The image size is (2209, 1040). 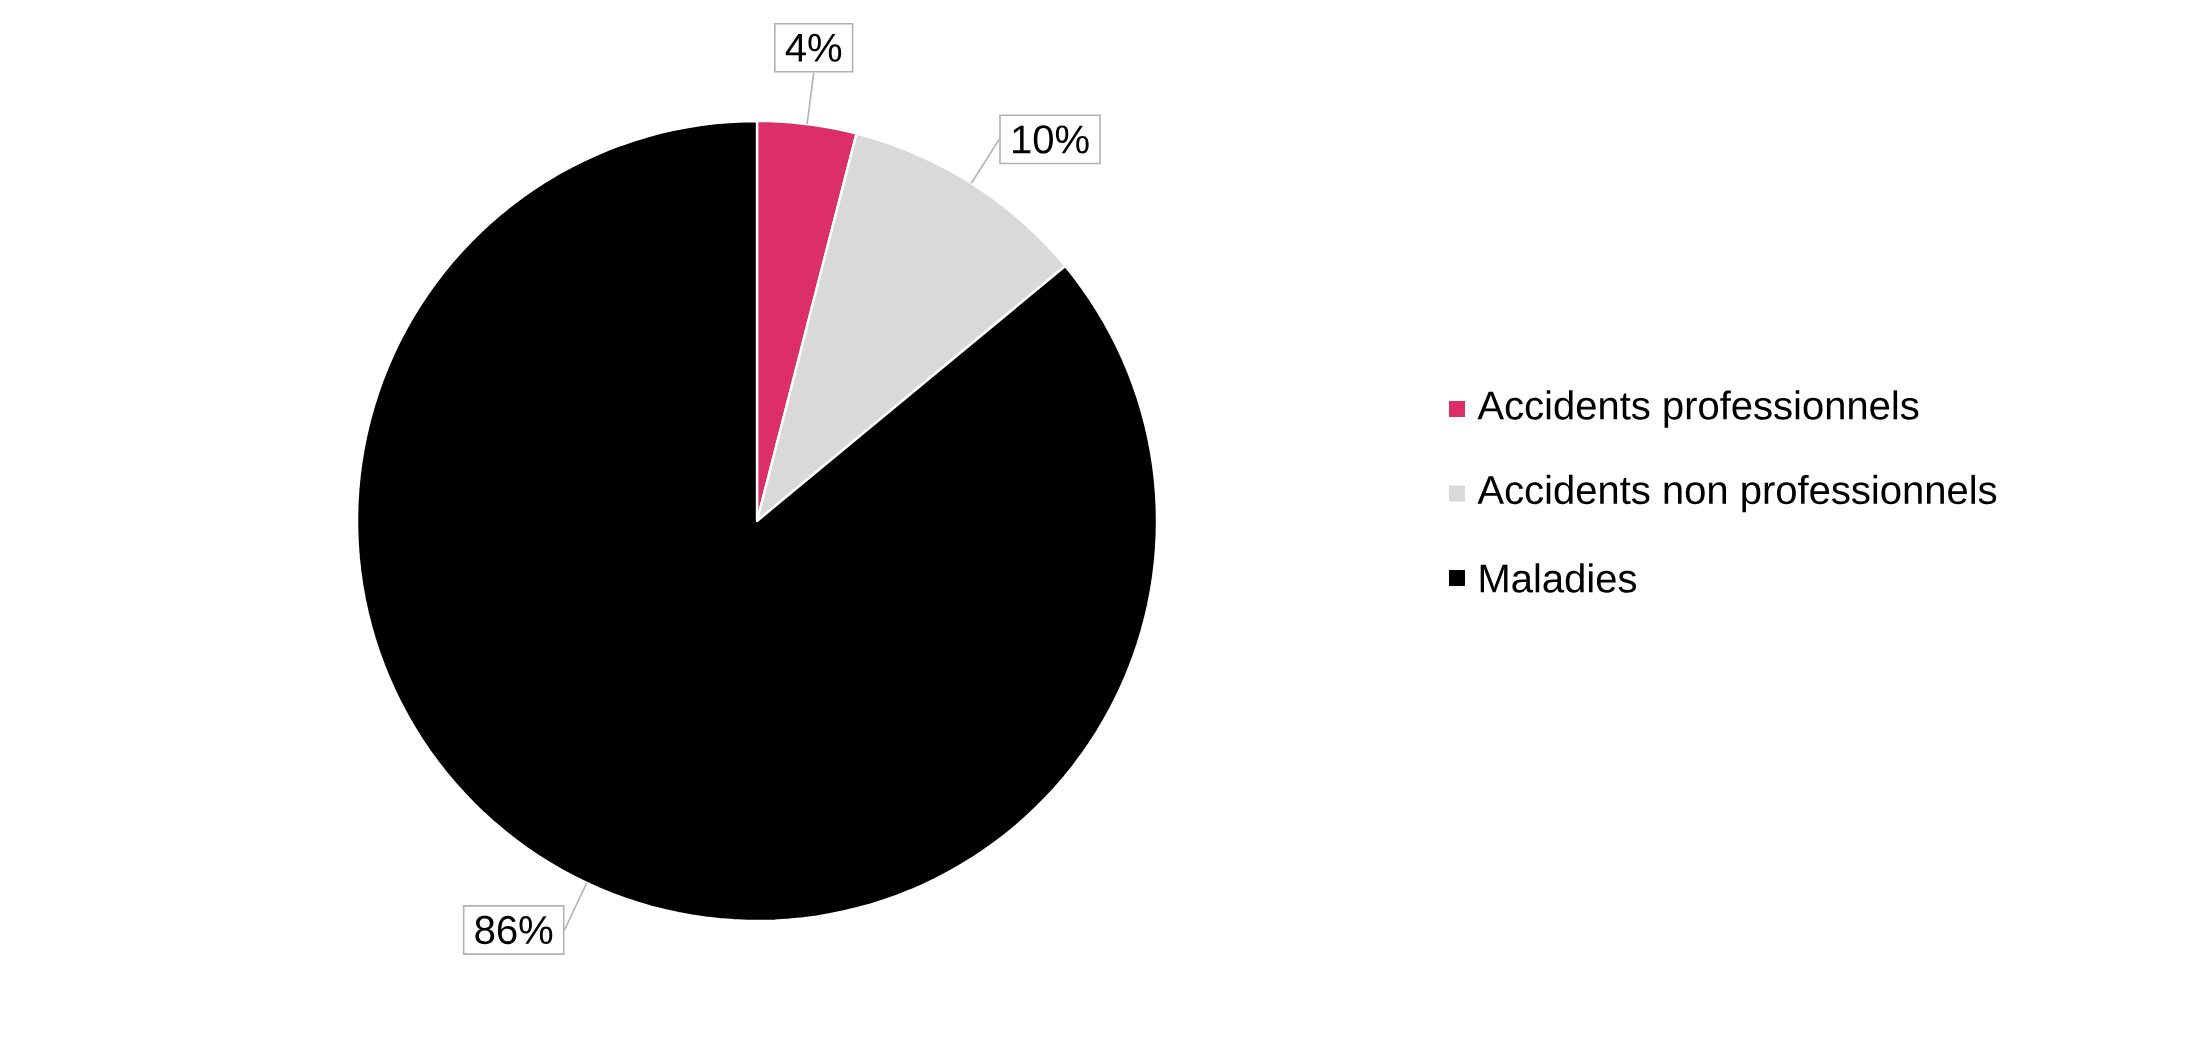 What do you see at coordinates (1698, 409) in the screenshot?
I see `legend-label: Accidents professionnels` at bounding box center [1698, 409].